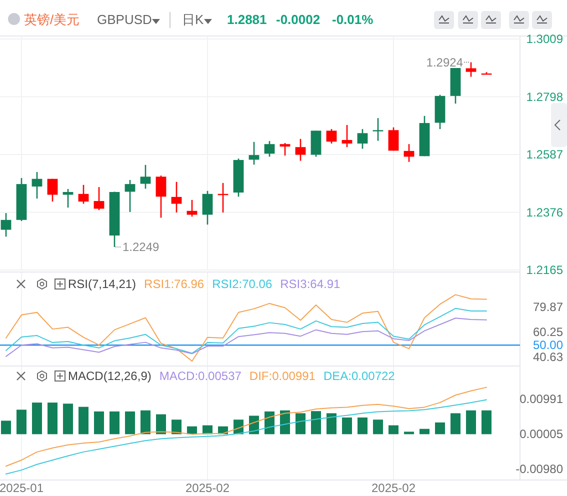  I want to click on text: 日K, so click(193, 19).